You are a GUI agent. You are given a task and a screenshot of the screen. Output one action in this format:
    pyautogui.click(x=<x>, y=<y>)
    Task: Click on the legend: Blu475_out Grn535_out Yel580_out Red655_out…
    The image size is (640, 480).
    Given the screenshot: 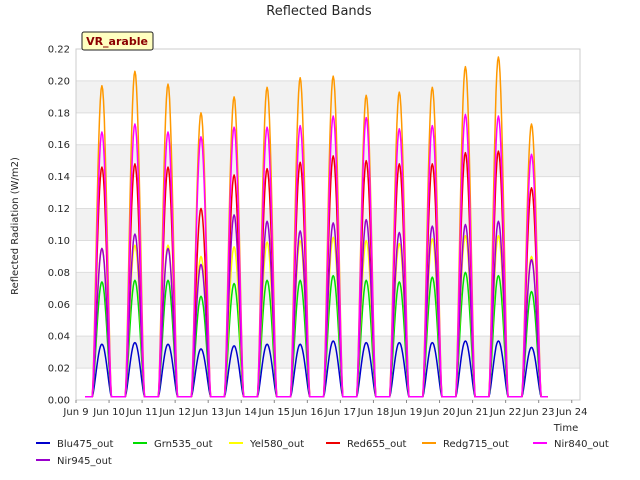 What is the action you would take?
    pyautogui.click(x=322, y=453)
    